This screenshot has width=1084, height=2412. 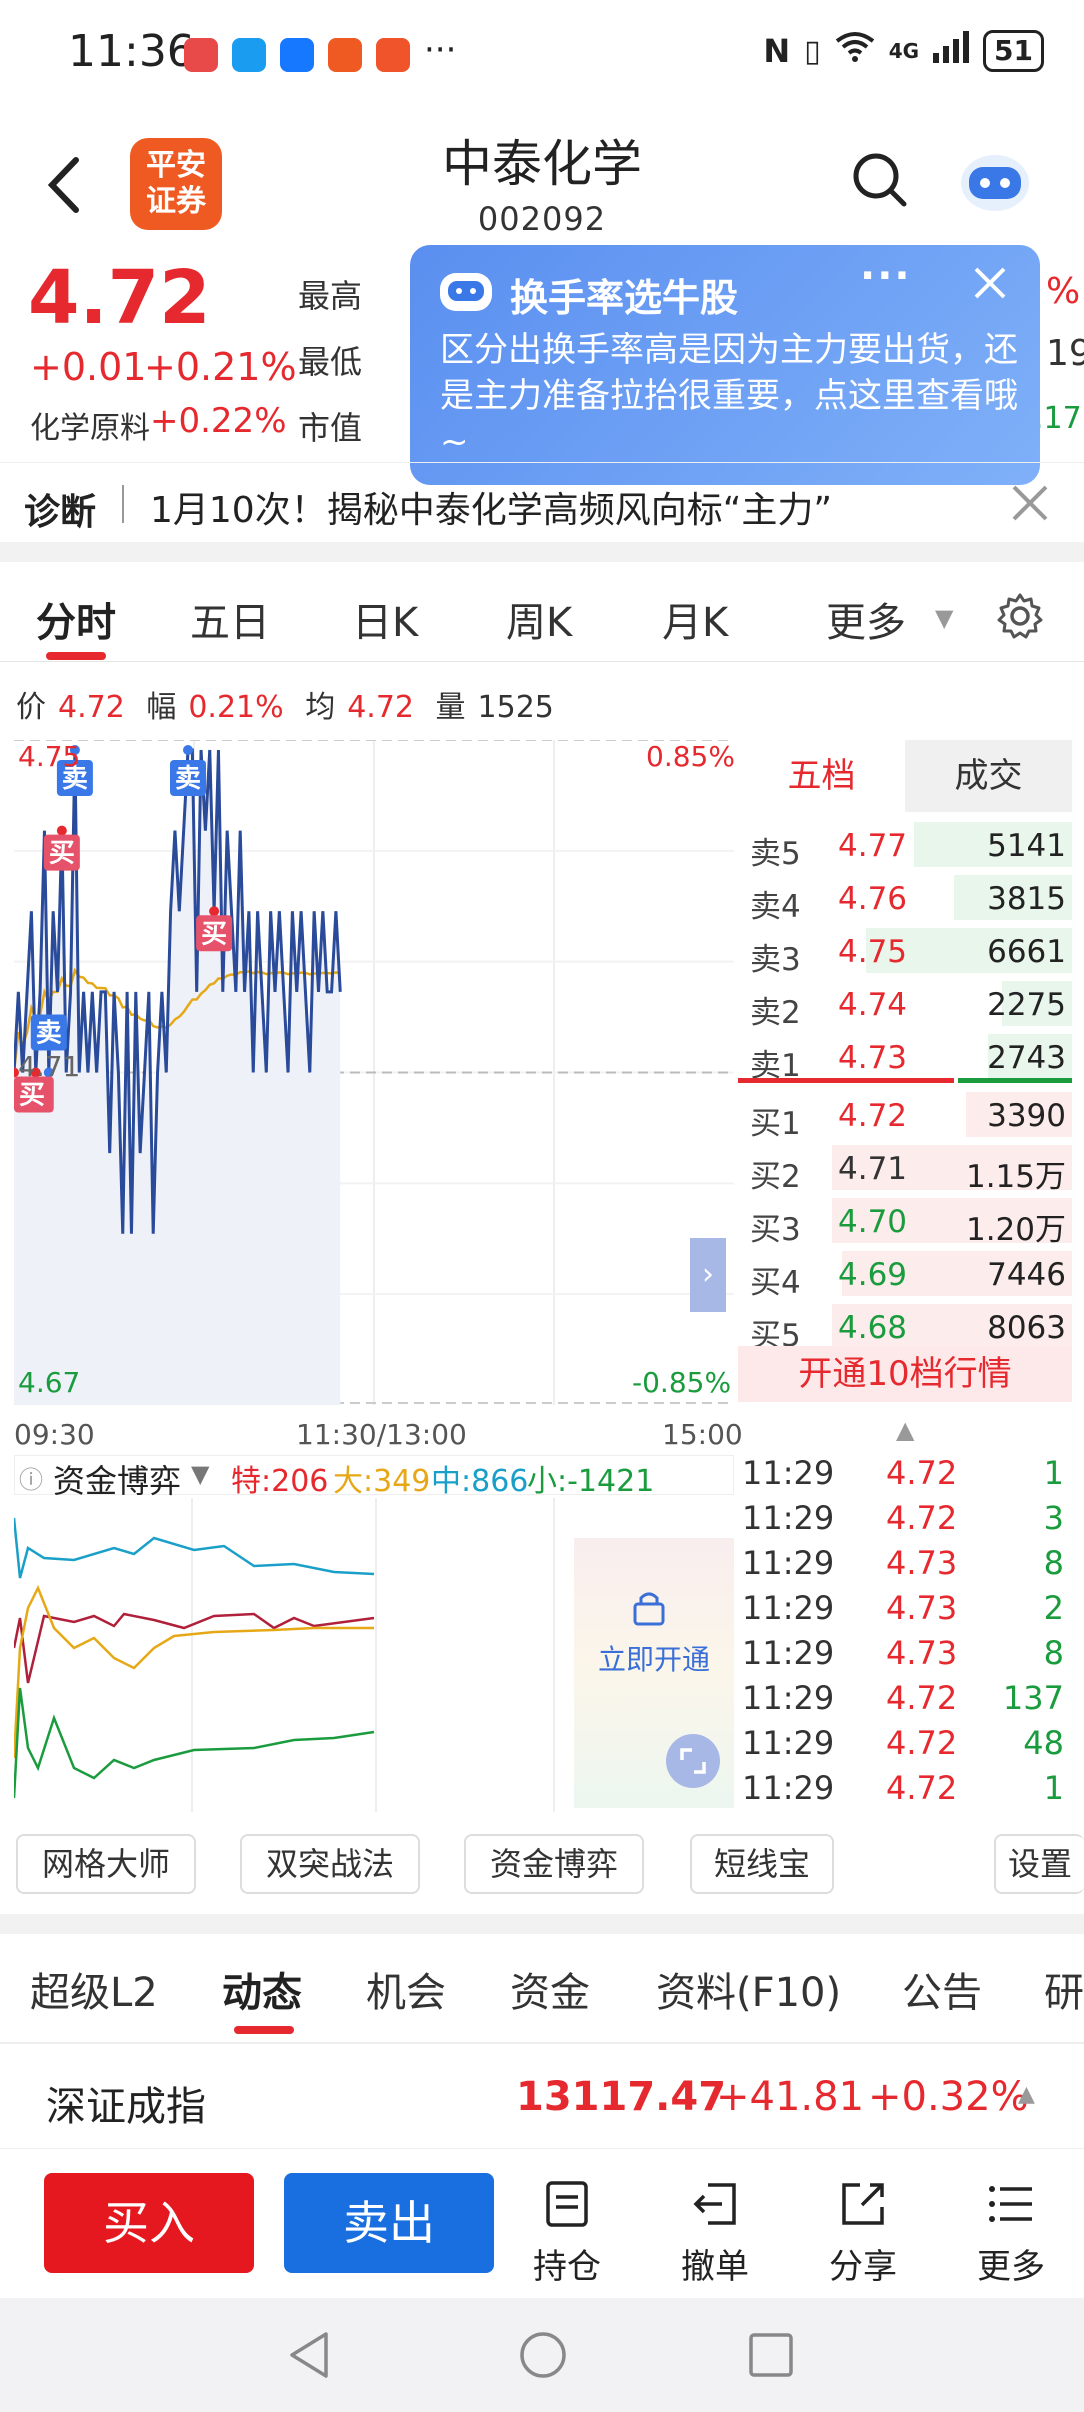 What do you see at coordinates (905, 1221) in the screenshot?
I see `bid-row: 买3 4.70 1.20万` at bounding box center [905, 1221].